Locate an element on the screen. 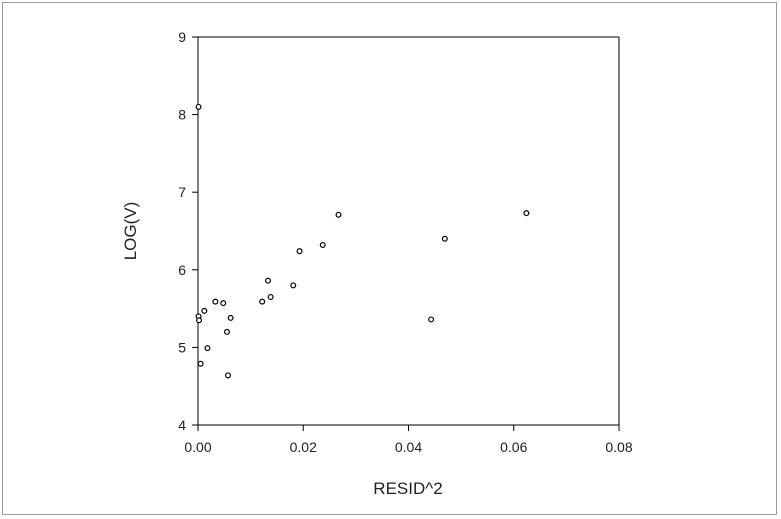  x-tick-label: 0.02 is located at coordinates (303, 447).